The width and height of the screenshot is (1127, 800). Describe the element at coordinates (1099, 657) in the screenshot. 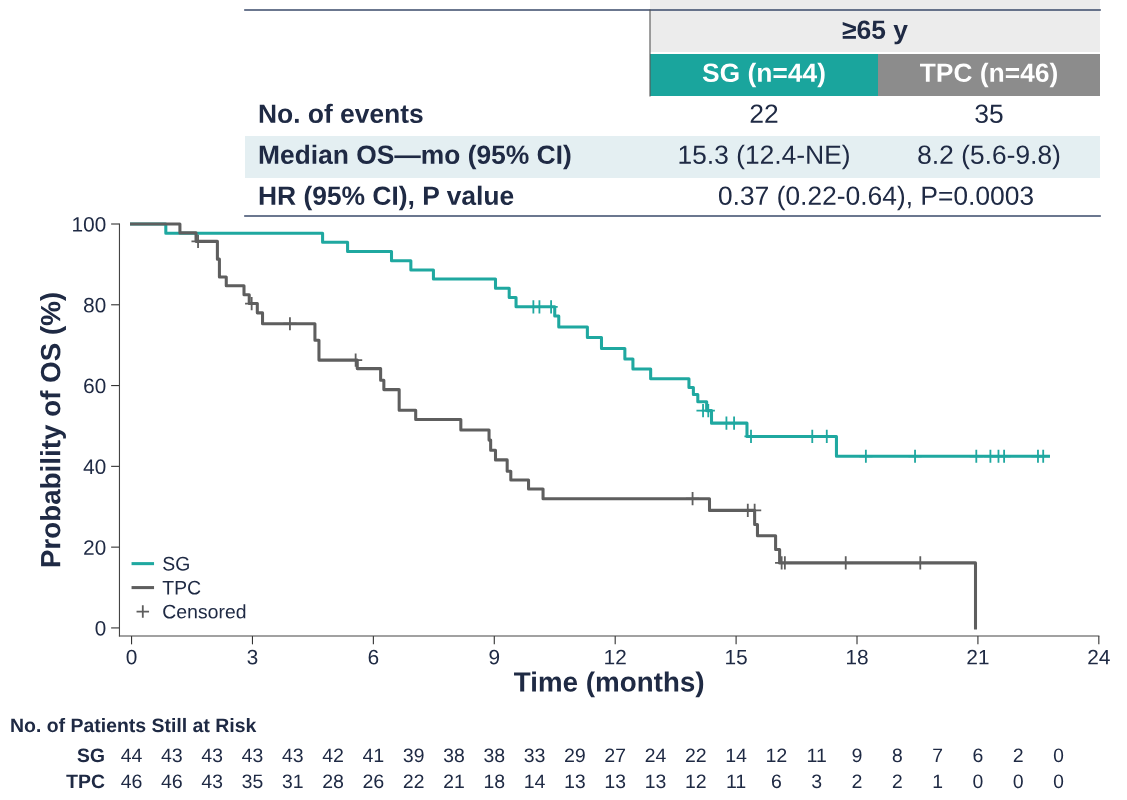

I see `x-tick-label: 24` at that location.